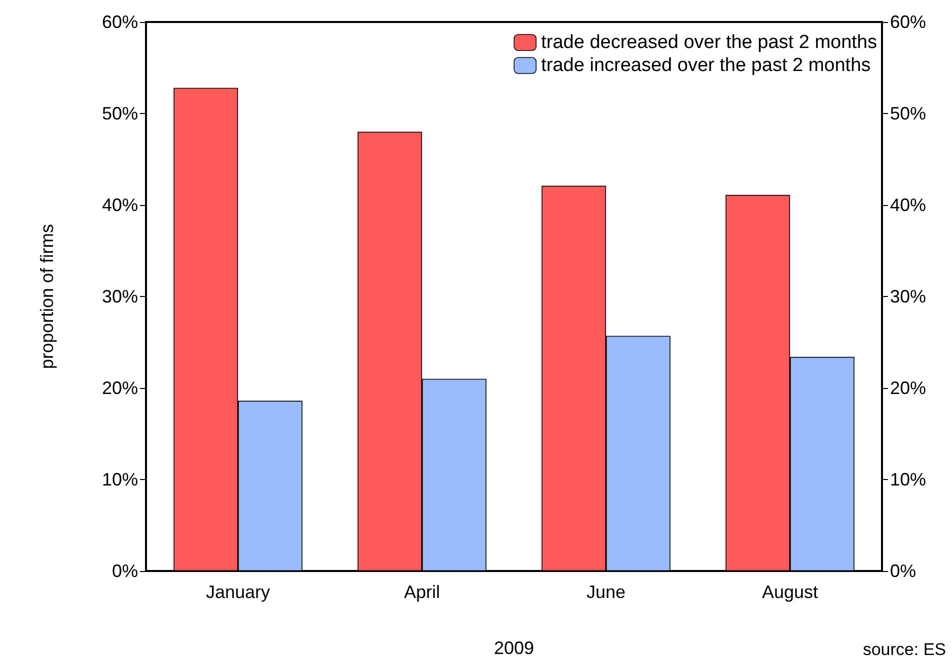 This screenshot has width=952, height=662. What do you see at coordinates (120, 480) in the screenshot?
I see `y-tick-label: 10%` at bounding box center [120, 480].